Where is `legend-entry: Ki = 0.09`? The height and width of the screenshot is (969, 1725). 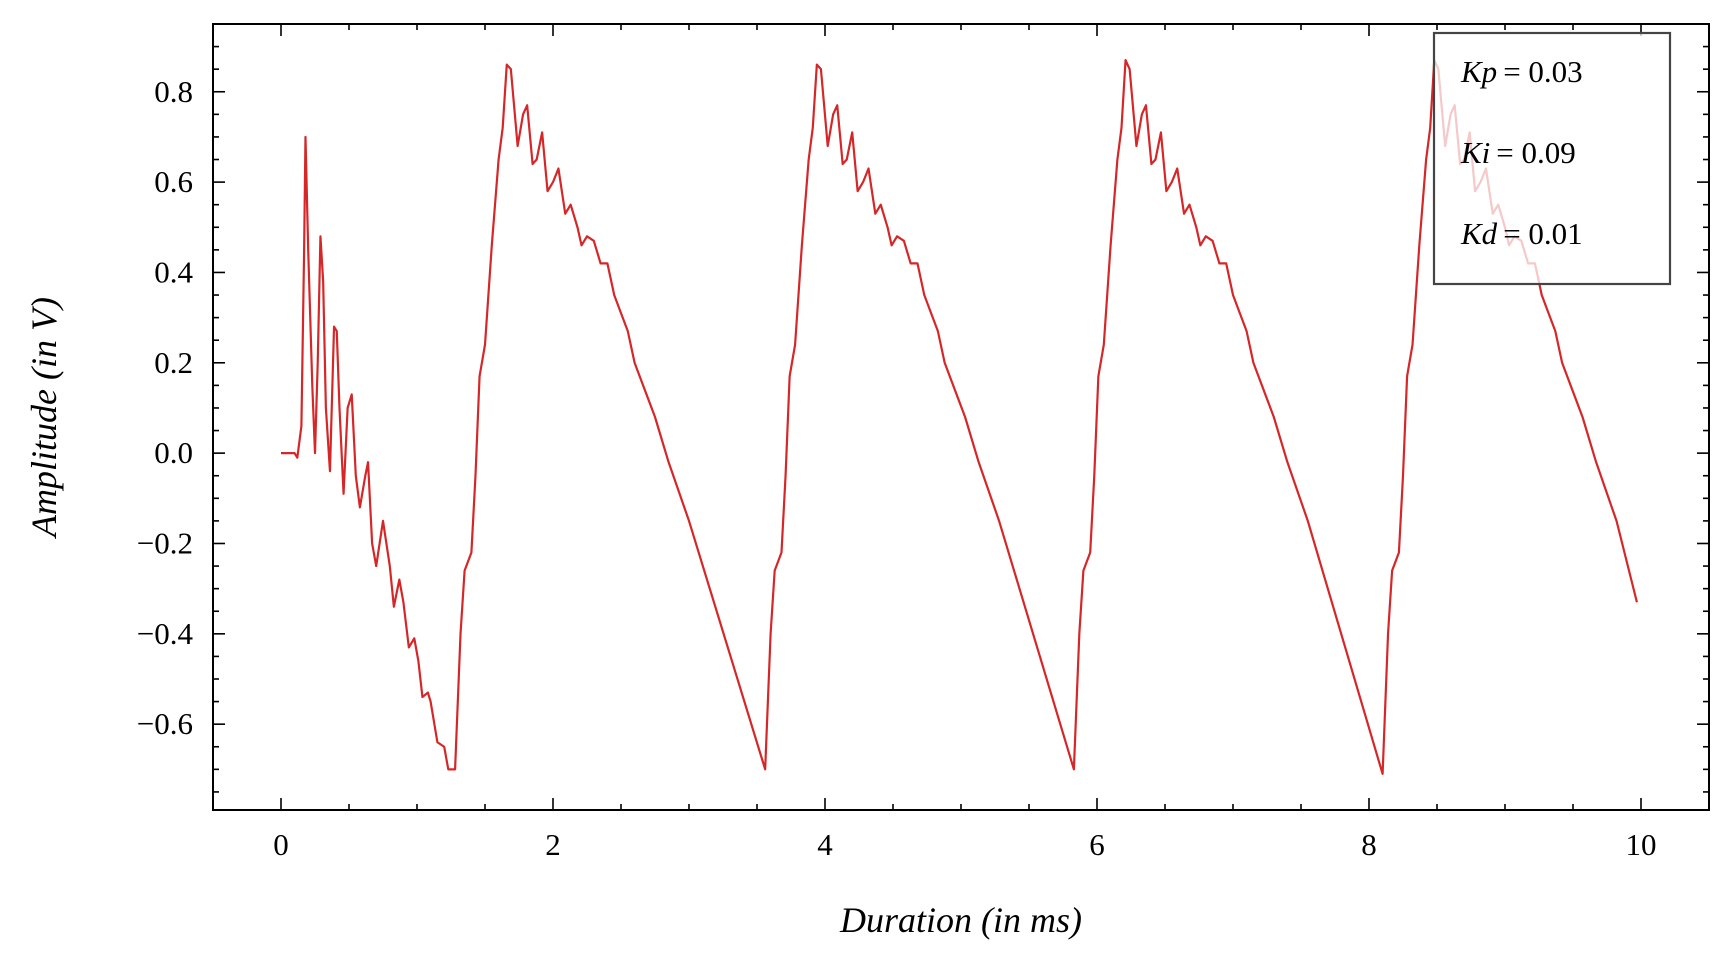
legend-entry: Ki = 0.09 is located at coordinates (1518, 152).